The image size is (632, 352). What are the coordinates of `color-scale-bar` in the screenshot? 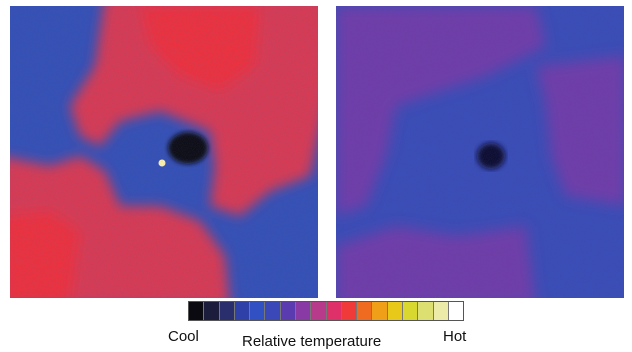 It's located at (326, 311).